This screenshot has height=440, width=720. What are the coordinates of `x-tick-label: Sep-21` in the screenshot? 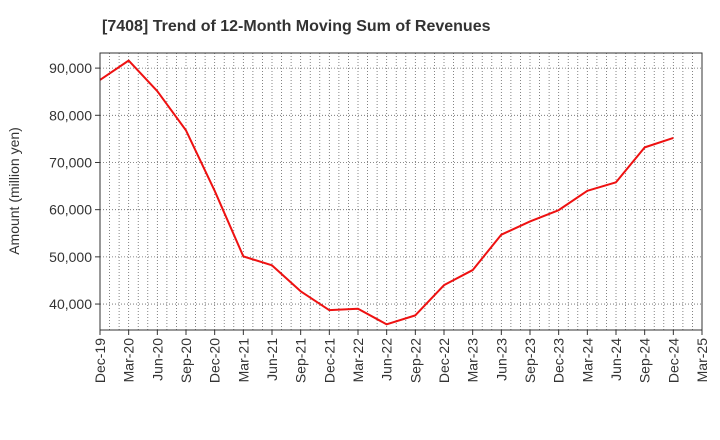 It's located at (301, 360).